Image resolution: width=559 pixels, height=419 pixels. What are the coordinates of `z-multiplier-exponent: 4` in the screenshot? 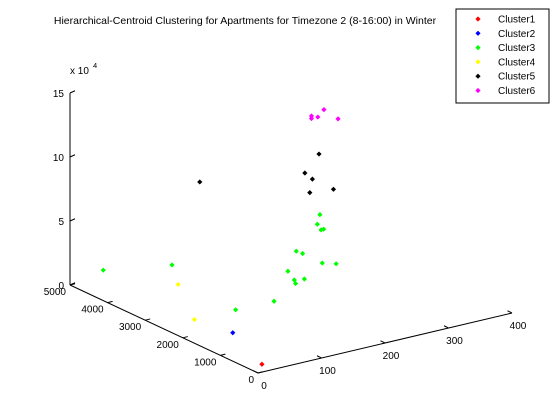 It's located at (95, 65).